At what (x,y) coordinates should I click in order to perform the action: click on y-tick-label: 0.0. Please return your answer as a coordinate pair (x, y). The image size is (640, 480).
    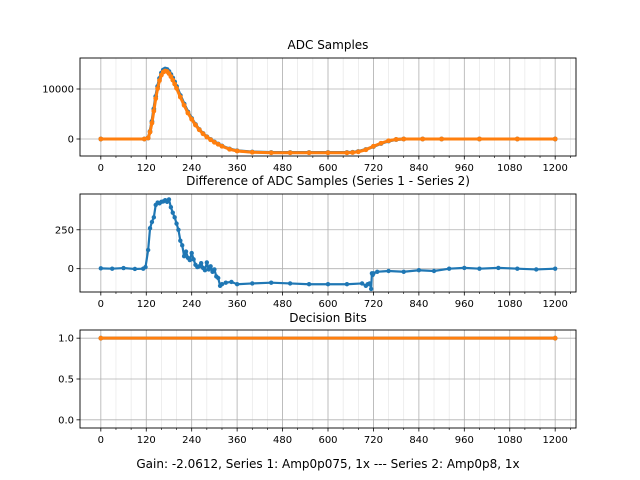
    Looking at the image, I should click on (66, 420).